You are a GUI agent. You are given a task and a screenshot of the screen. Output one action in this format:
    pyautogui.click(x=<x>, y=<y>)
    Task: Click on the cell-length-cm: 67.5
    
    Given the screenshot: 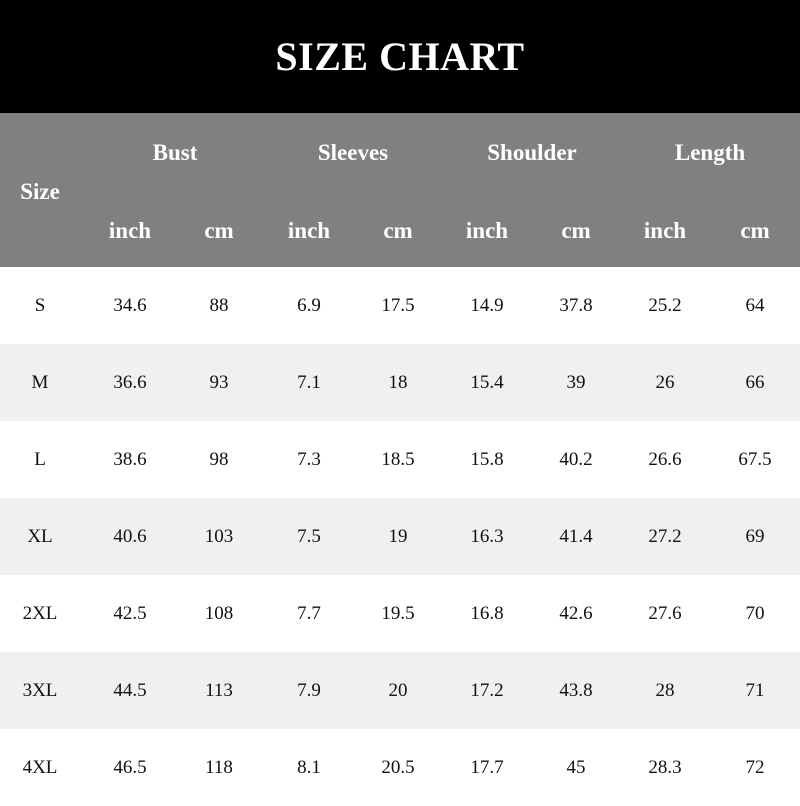 What is the action you would take?
    pyautogui.click(x=755, y=459)
    